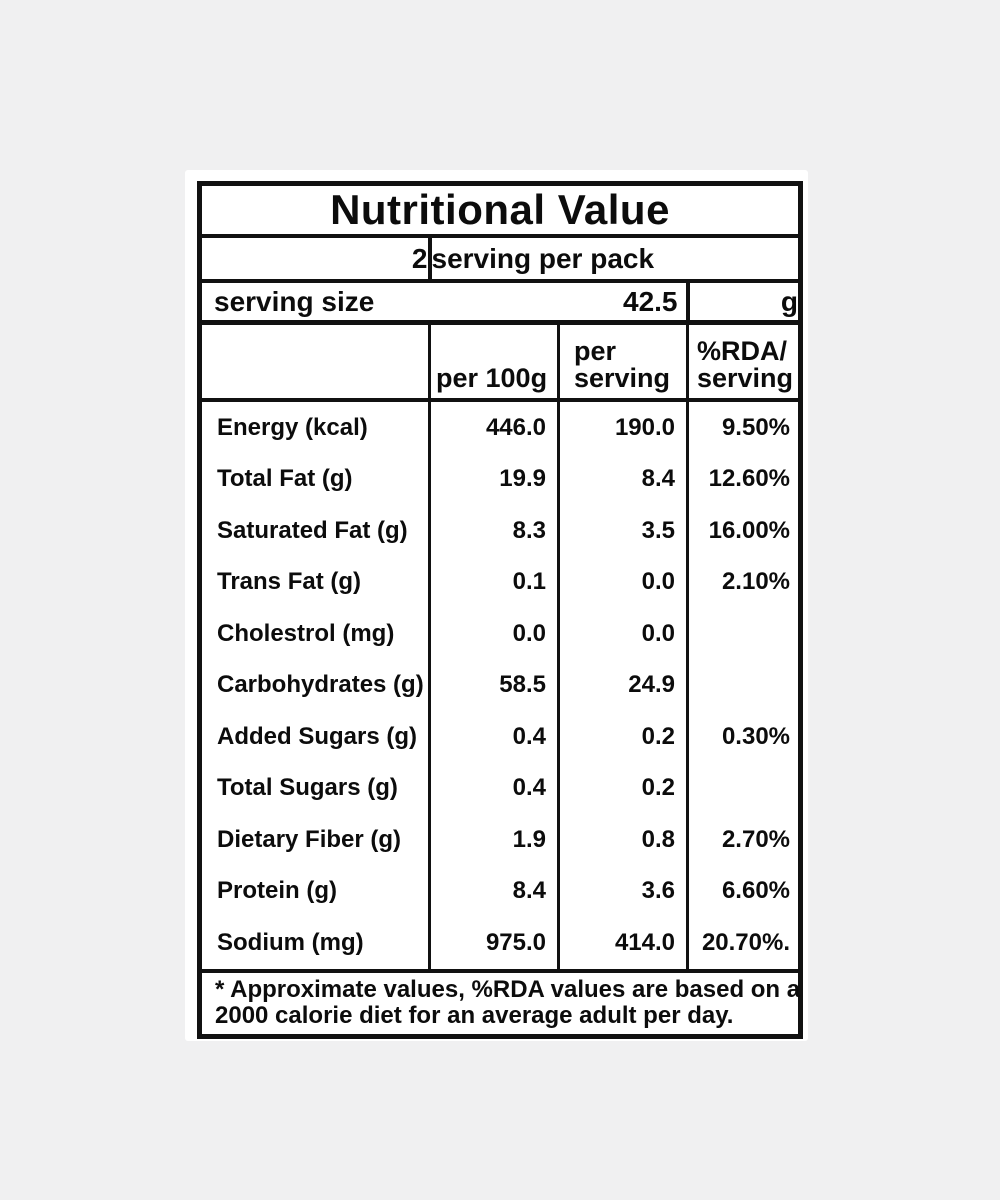  I want to click on per-serving-value: 414.0, so click(622, 944).